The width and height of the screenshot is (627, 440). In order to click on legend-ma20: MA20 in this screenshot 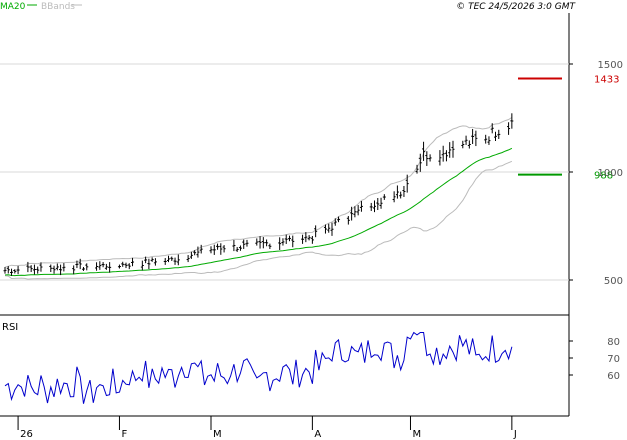, I will do `click(13, 7)`.